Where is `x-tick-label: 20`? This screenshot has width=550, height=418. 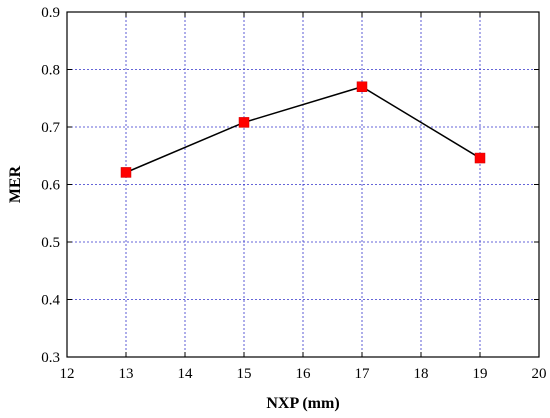 x-tick-label: 20 is located at coordinates (539, 374).